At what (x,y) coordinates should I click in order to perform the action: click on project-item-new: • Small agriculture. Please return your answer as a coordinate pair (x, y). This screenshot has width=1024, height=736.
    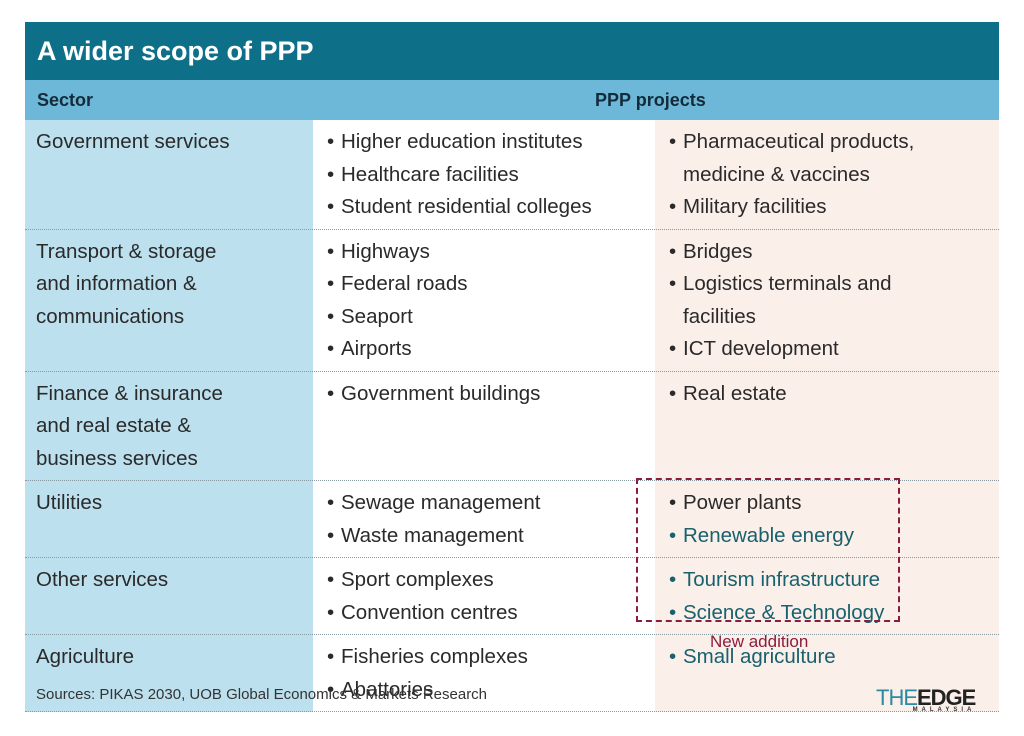
    Looking at the image, I should click on (834, 657).